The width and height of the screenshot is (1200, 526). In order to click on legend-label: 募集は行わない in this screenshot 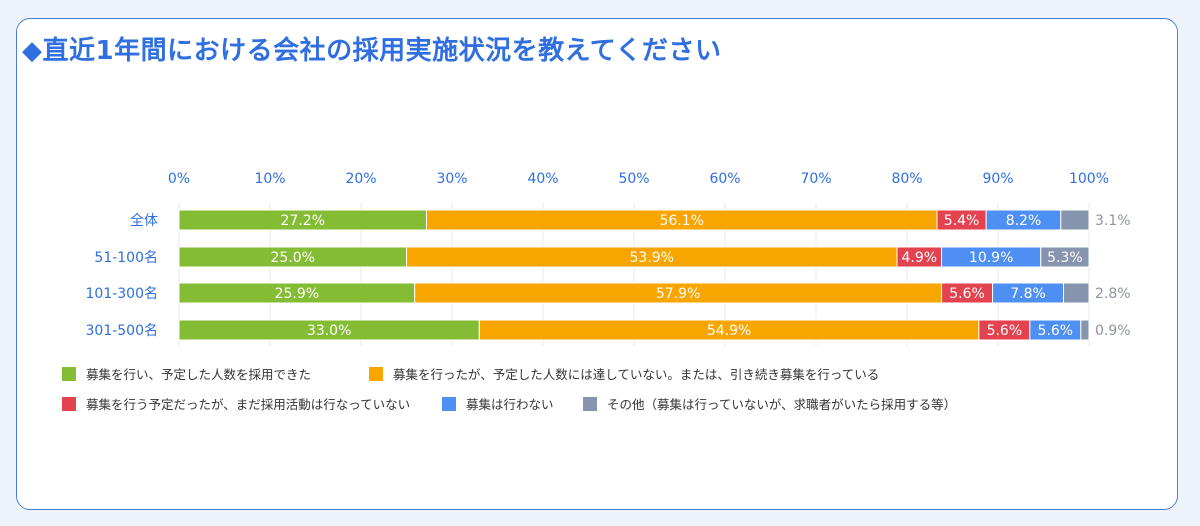, I will do `click(510, 404)`.